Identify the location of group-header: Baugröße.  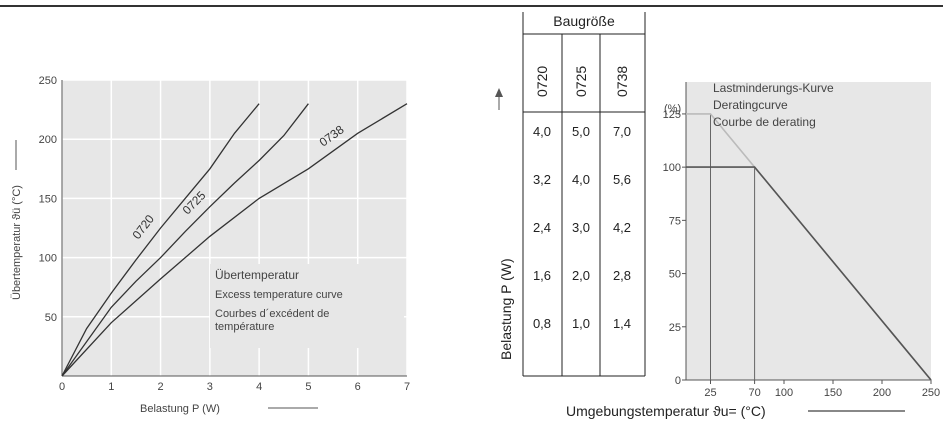
(584, 21).